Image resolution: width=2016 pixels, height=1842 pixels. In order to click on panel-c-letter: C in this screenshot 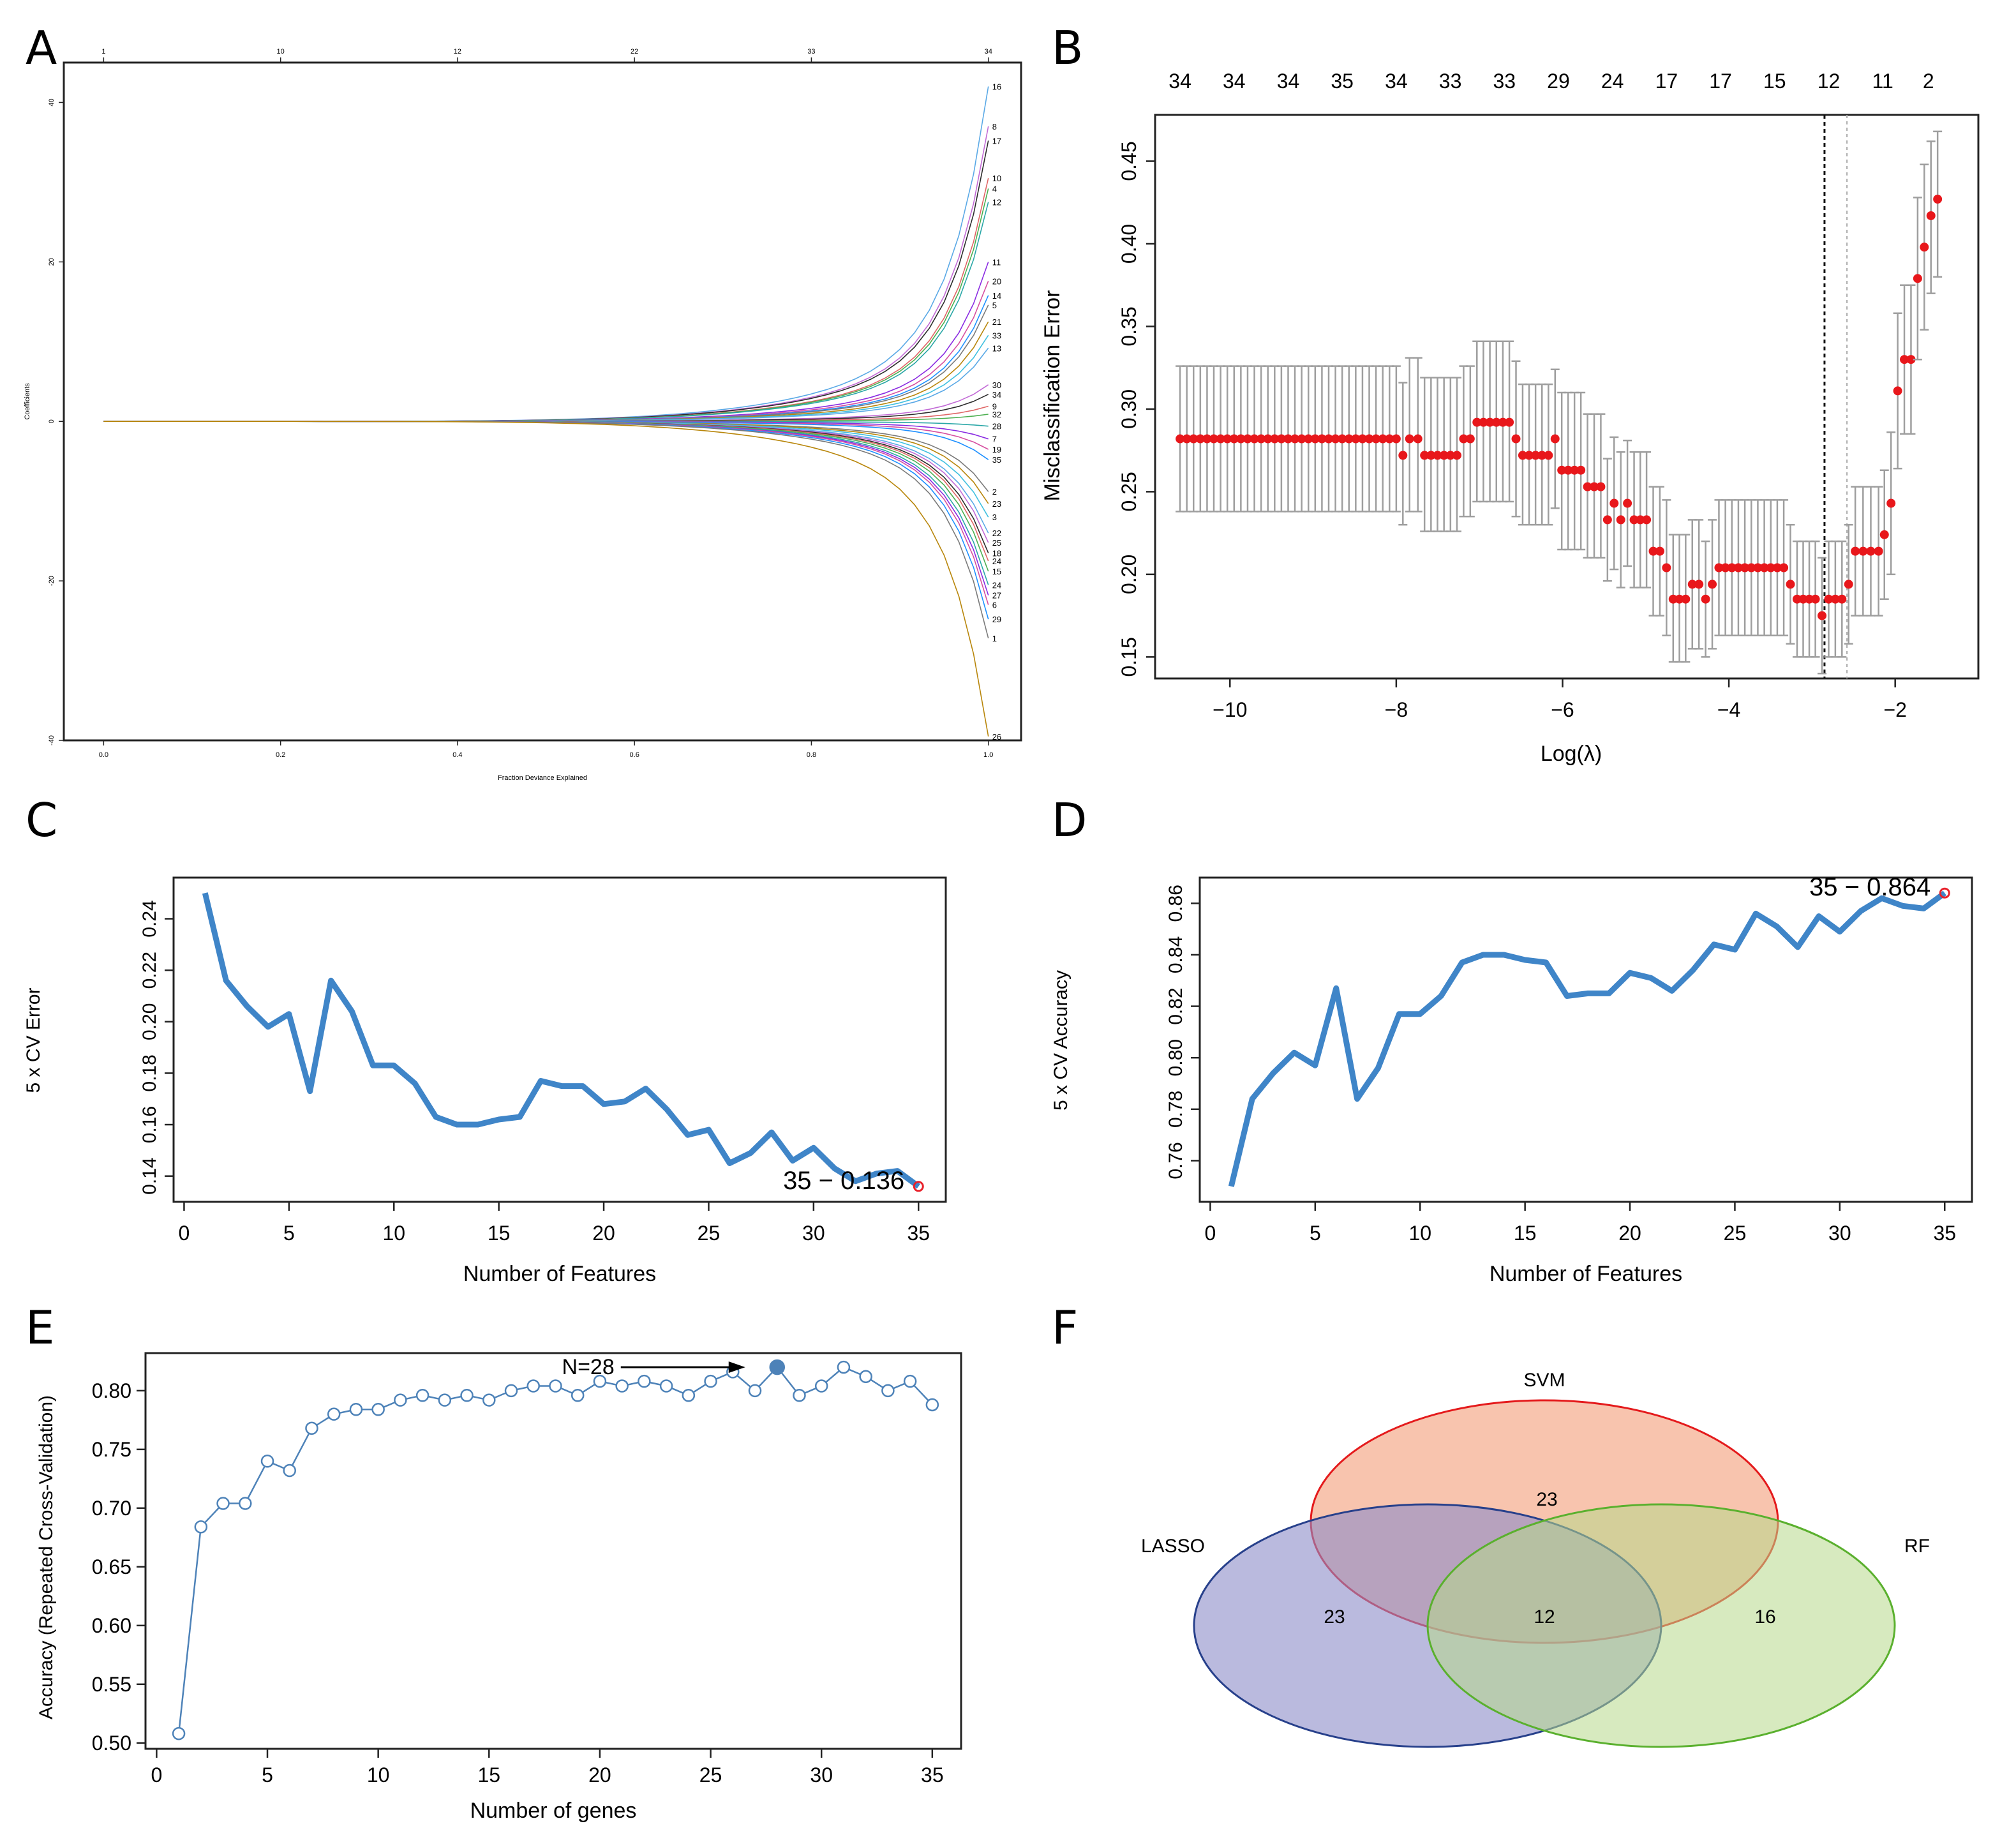, I will do `click(41, 820)`.